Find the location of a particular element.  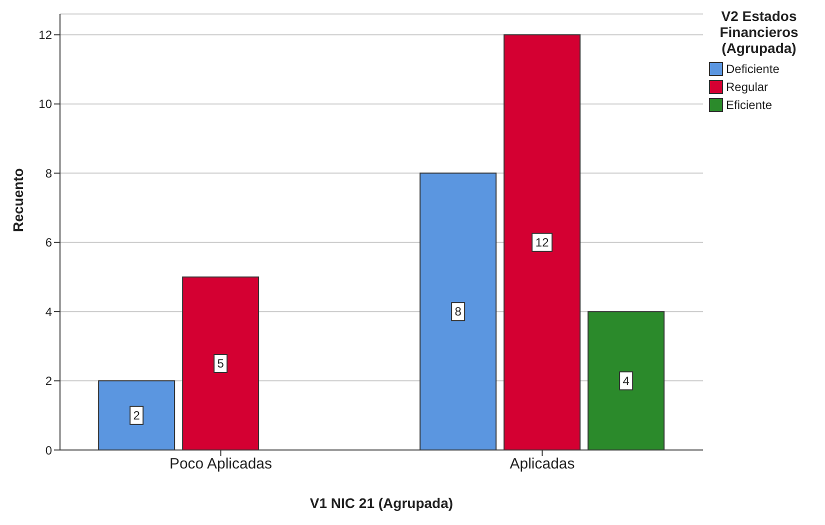

legend-label: Regular is located at coordinates (747, 87).